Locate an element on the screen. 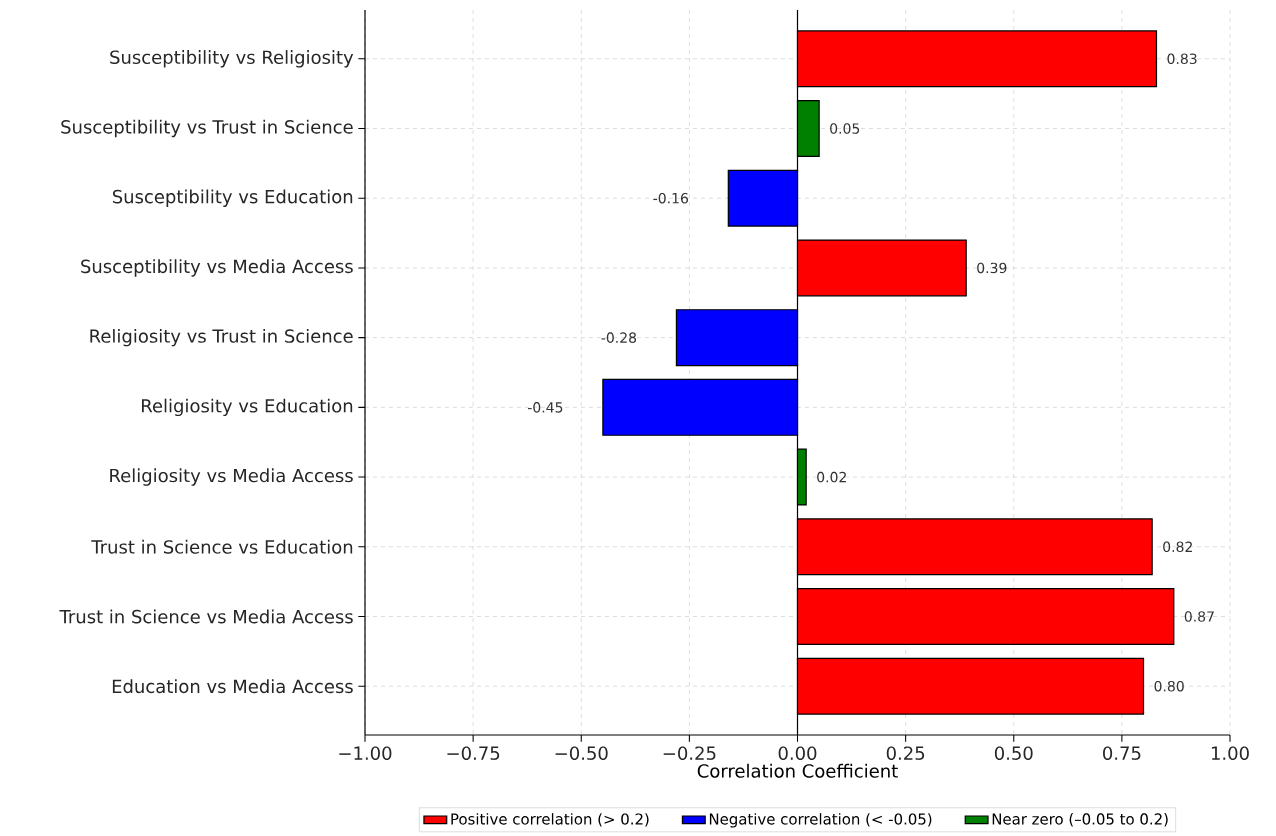 Image resolution: width=1276 pixels, height=836 pixels. data-label: -0.45 is located at coordinates (545, 407).